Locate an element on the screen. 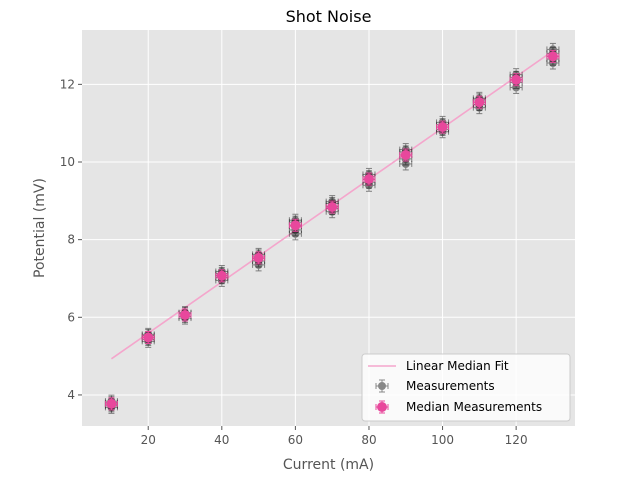 The height and width of the screenshot is (480, 640). measurement-point is located at coordinates (295, 234).